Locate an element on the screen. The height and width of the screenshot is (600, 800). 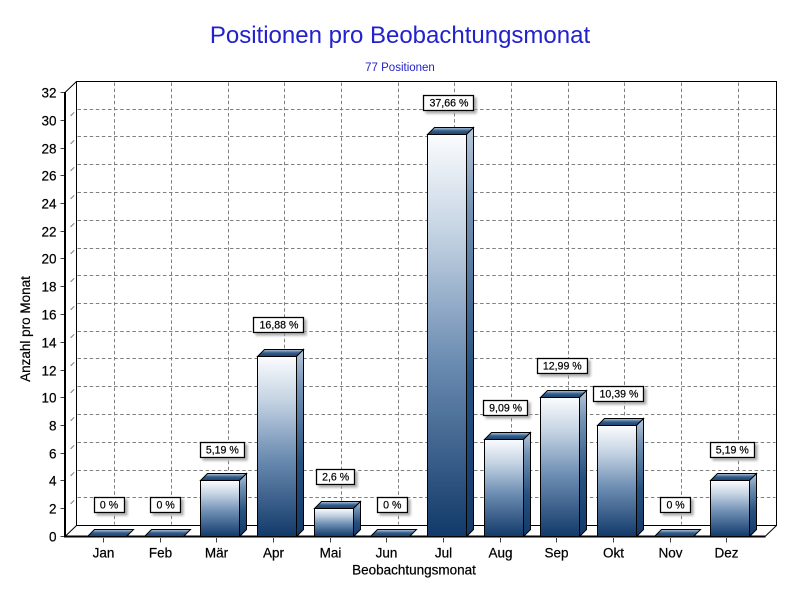
svg-text: 9,09 % is located at coordinates (506, 409).